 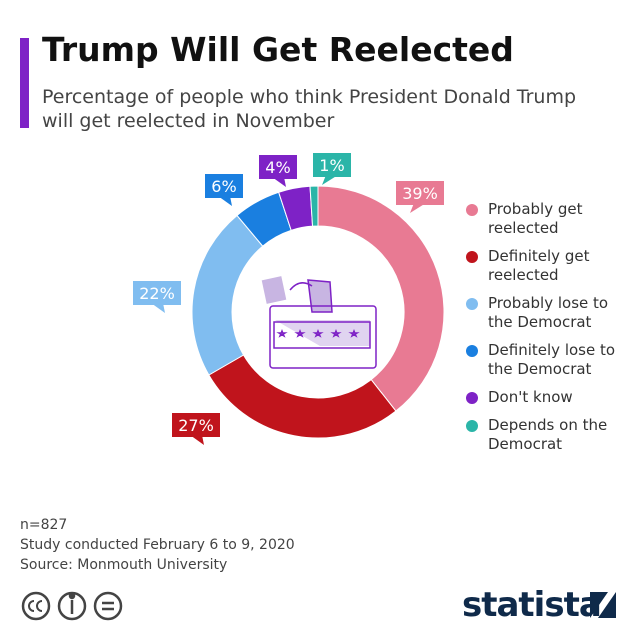 What do you see at coordinates (552, 359) in the screenshot?
I see `legend-label: Definitely lose to the Democrat` at bounding box center [552, 359].